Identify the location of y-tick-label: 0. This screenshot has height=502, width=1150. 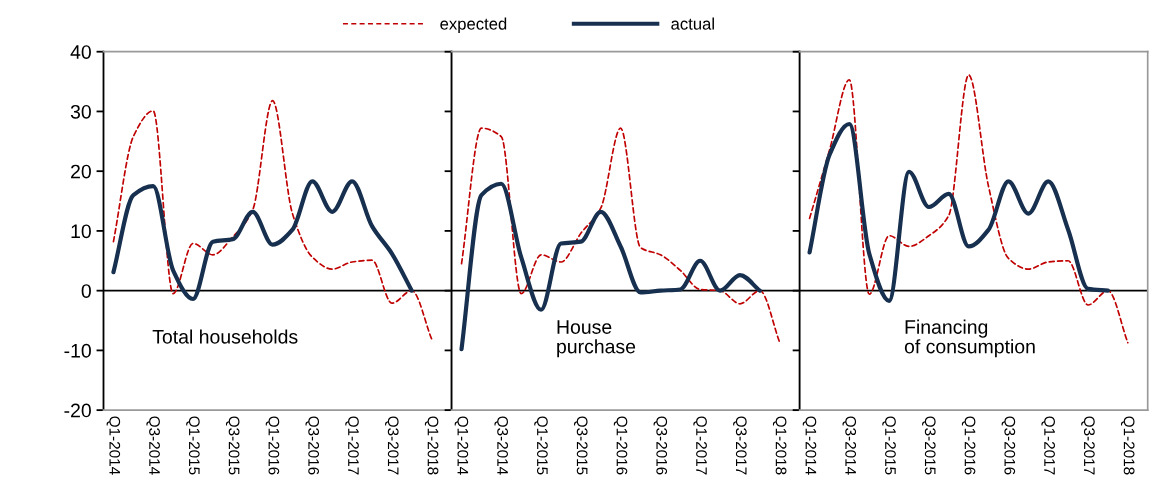
(86, 291).